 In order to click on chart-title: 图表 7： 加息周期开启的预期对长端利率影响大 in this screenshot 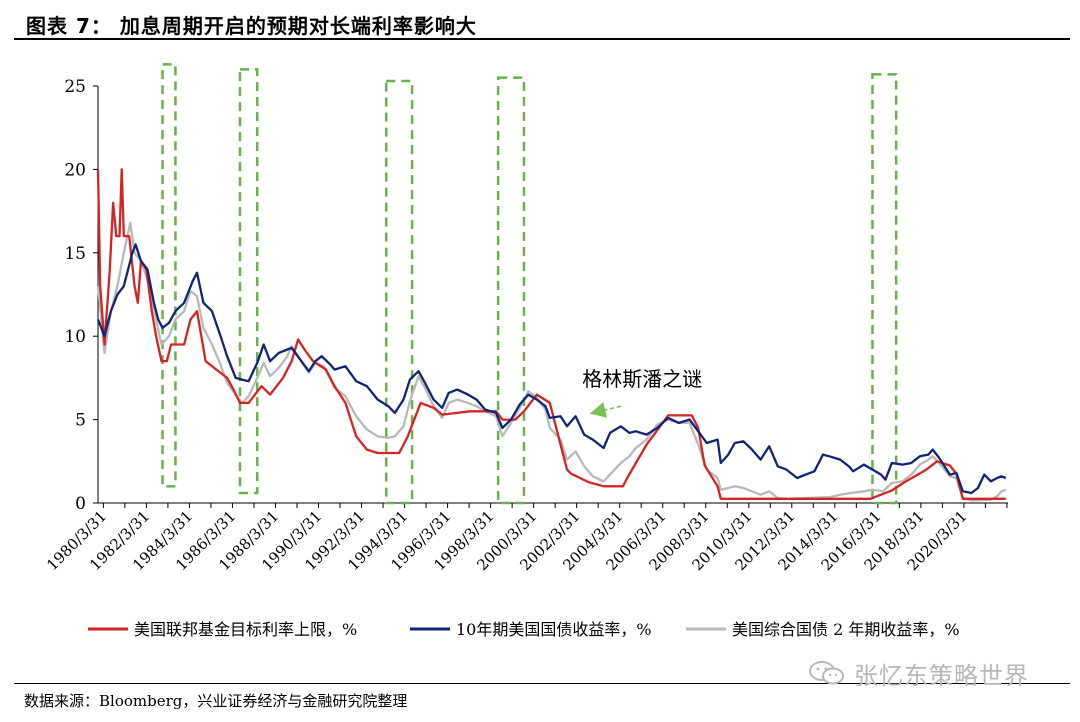, I will do `click(251, 26)`.